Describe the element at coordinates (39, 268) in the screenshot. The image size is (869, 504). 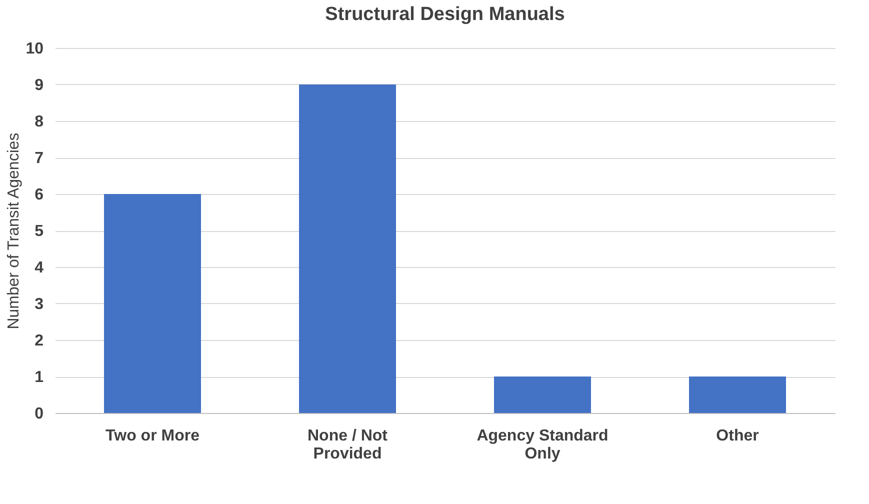
I see `y-tick-label: 4` at that location.